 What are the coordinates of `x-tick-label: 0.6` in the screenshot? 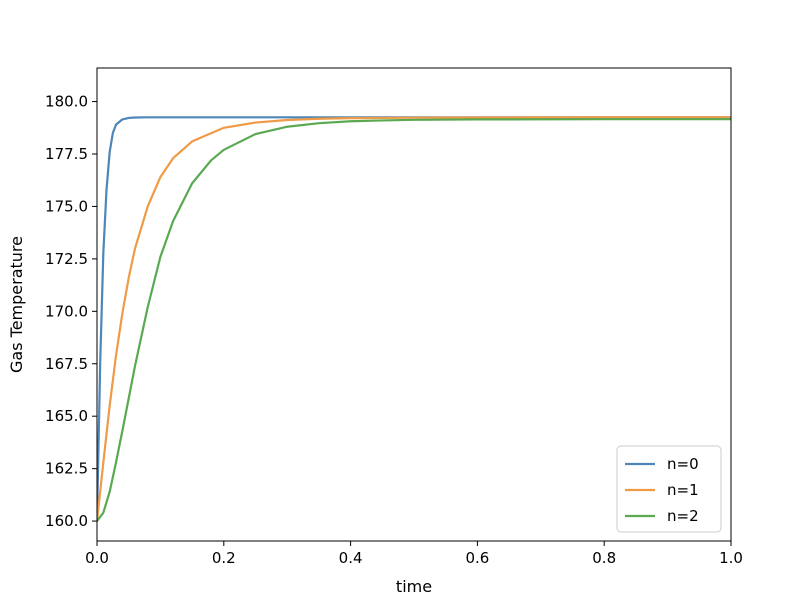 It's located at (477, 558).